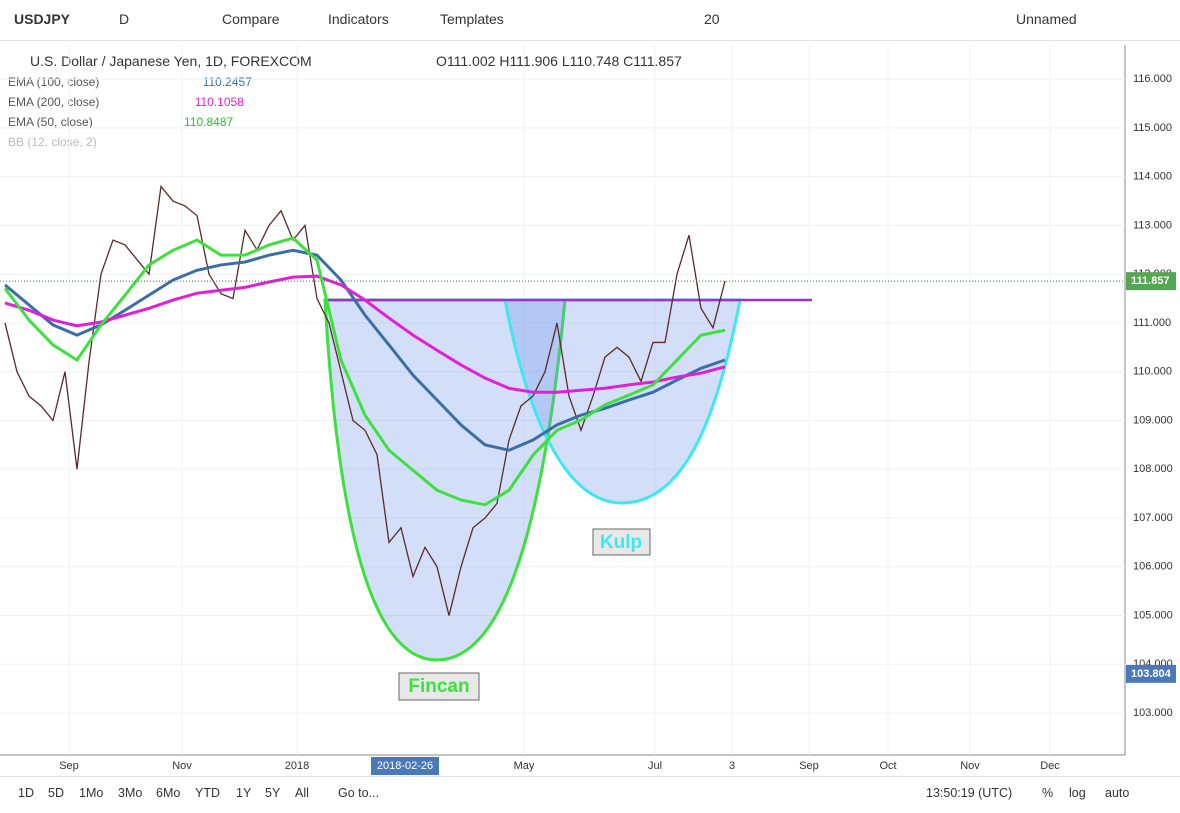 The image size is (1180, 813). I want to click on price-tag-label: 103.804, so click(1151, 674).